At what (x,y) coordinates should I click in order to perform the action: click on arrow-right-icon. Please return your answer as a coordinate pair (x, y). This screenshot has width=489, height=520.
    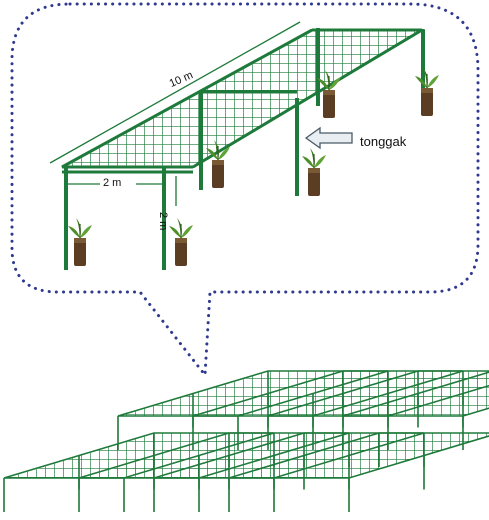
    Looking at the image, I should click on (328, 138).